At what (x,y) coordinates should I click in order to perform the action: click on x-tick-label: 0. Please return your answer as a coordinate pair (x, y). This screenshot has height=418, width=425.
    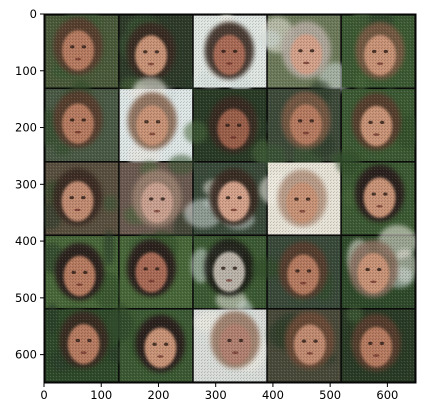
    Looking at the image, I should click on (43, 395).